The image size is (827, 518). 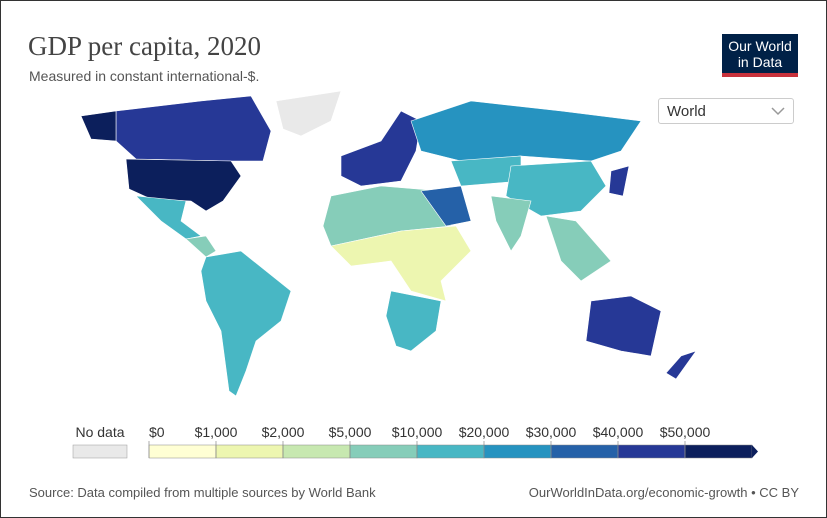 What do you see at coordinates (193, 128) in the screenshot?
I see `canada` at bounding box center [193, 128].